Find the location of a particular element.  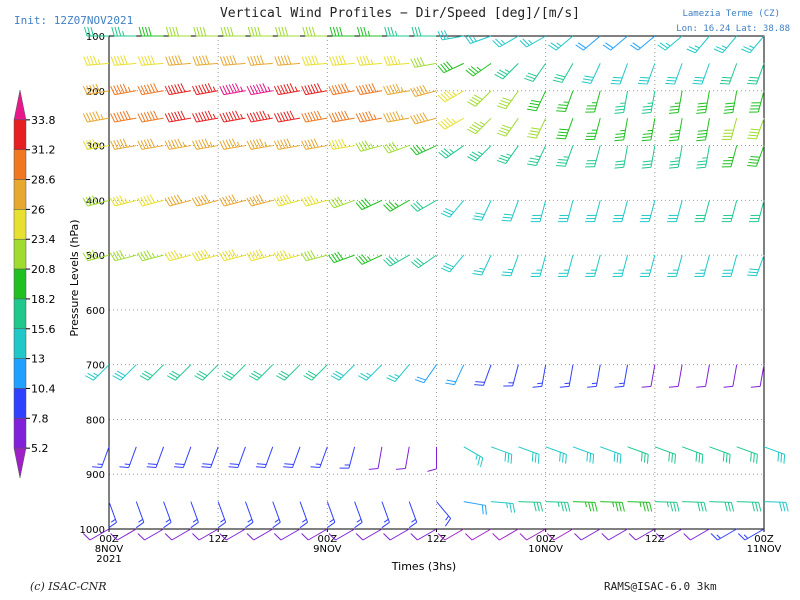

y-tick-label: 100 is located at coordinates (95, 37).